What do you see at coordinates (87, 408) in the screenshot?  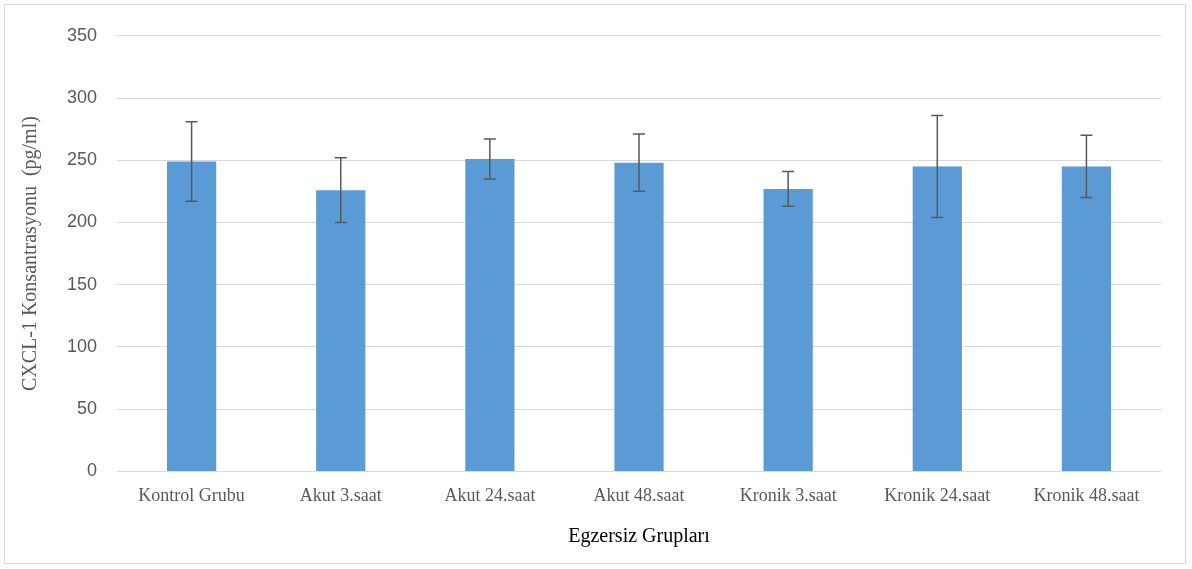 I see `y-tick-label: 50` at bounding box center [87, 408].